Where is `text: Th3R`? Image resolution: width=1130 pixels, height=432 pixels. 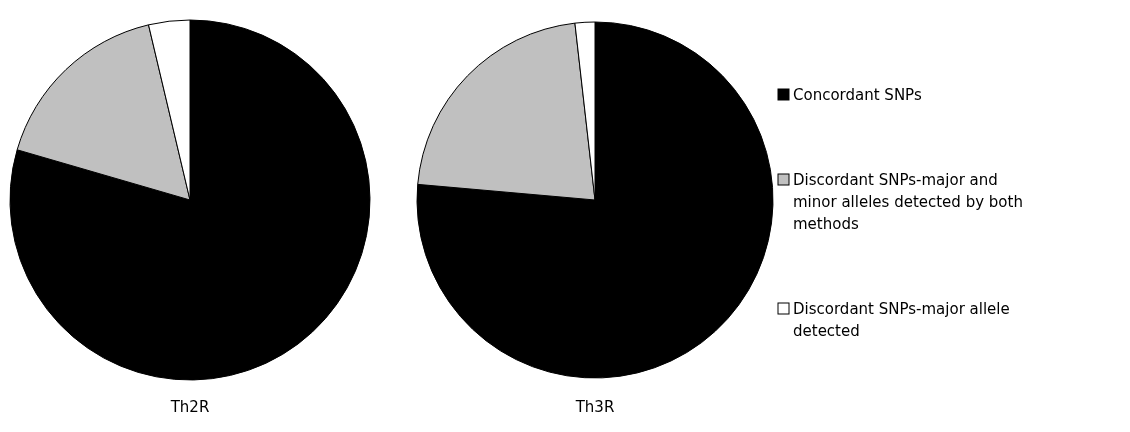
text: Th3R is located at coordinates (594, 407).